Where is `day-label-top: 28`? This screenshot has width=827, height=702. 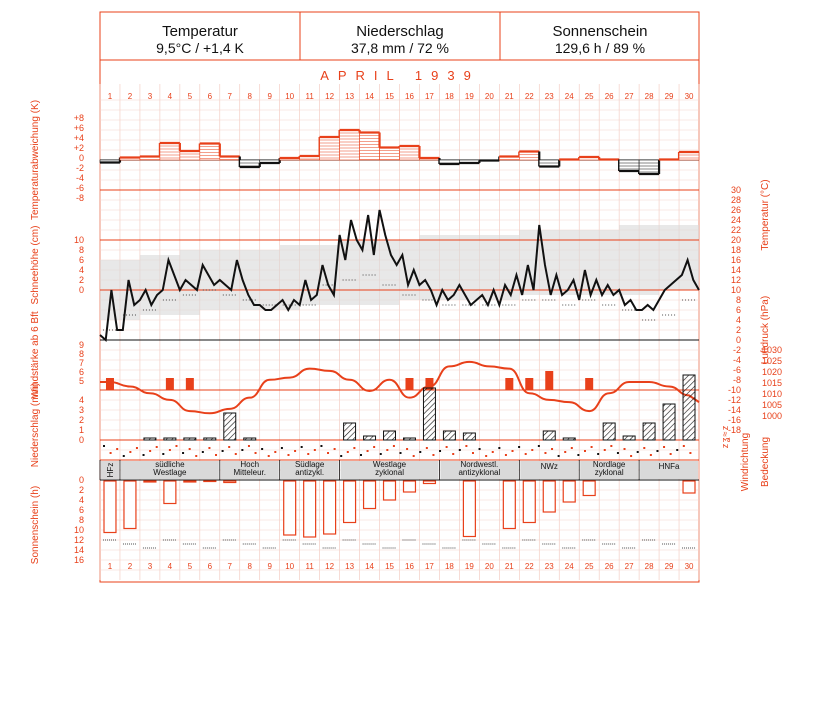 day-label-top: 28 is located at coordinates (649, 96).